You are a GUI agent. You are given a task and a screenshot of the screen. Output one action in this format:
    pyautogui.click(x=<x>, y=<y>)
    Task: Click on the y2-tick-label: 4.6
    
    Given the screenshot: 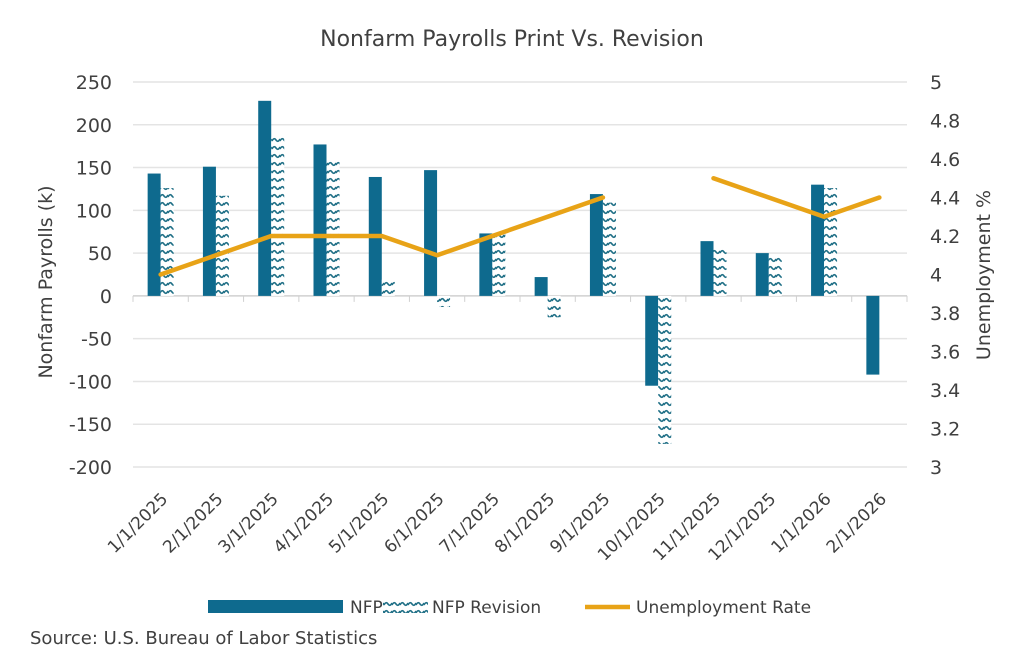 What is the action you would take?
    pyautogui.click(x=945, y=160)
    